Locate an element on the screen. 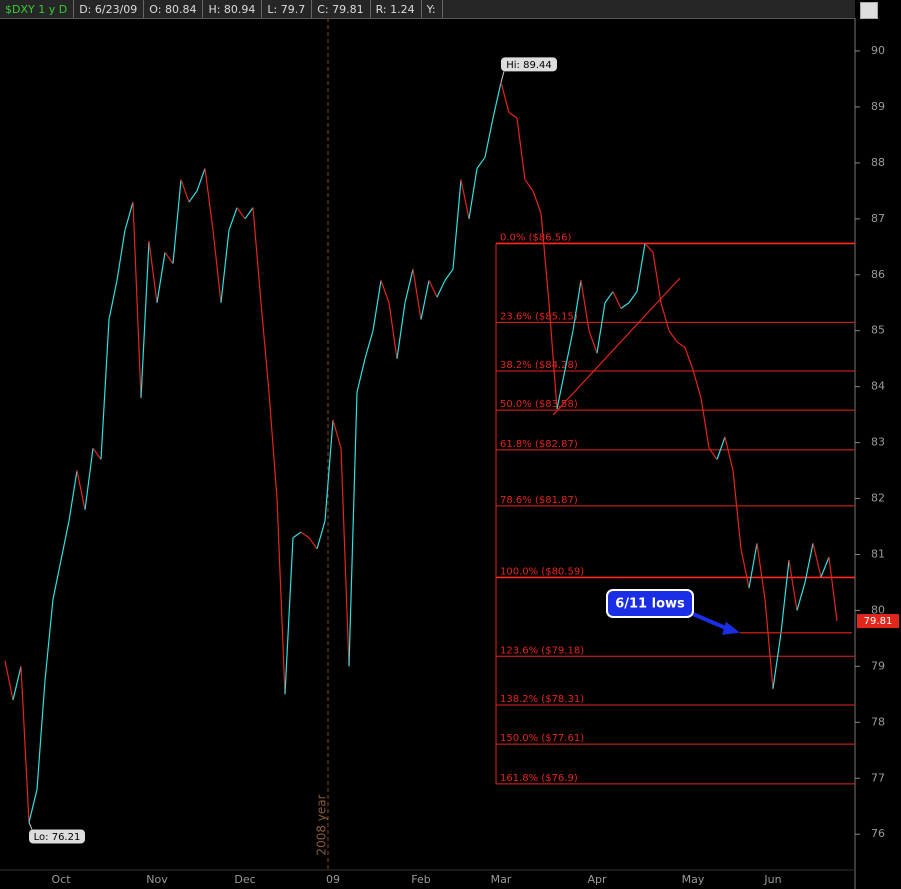 This screenshot has width=901, height=889. x-tick-label: Nov is located at coordinates (157, 879).